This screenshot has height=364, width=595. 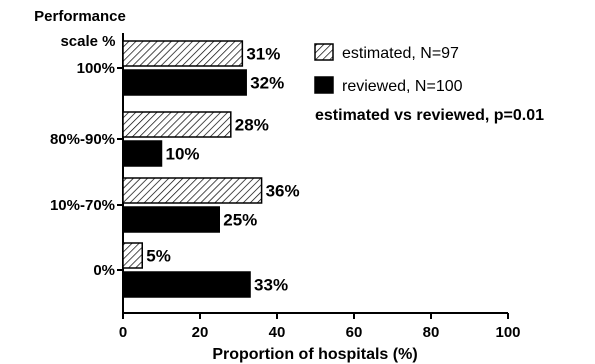 What do you see at coordinates (183, 154) in the screenshot?
I see `bar-value-label: 10%` at bounding box center [183, 154].